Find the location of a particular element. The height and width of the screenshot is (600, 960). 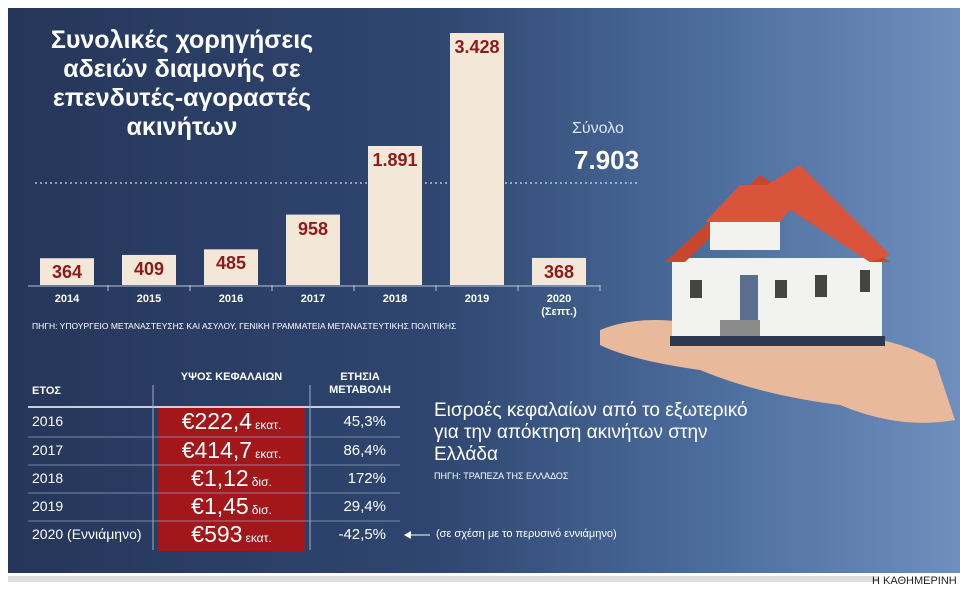

table-header: ΕΤΟΣ is located at coordinates (47, 391).